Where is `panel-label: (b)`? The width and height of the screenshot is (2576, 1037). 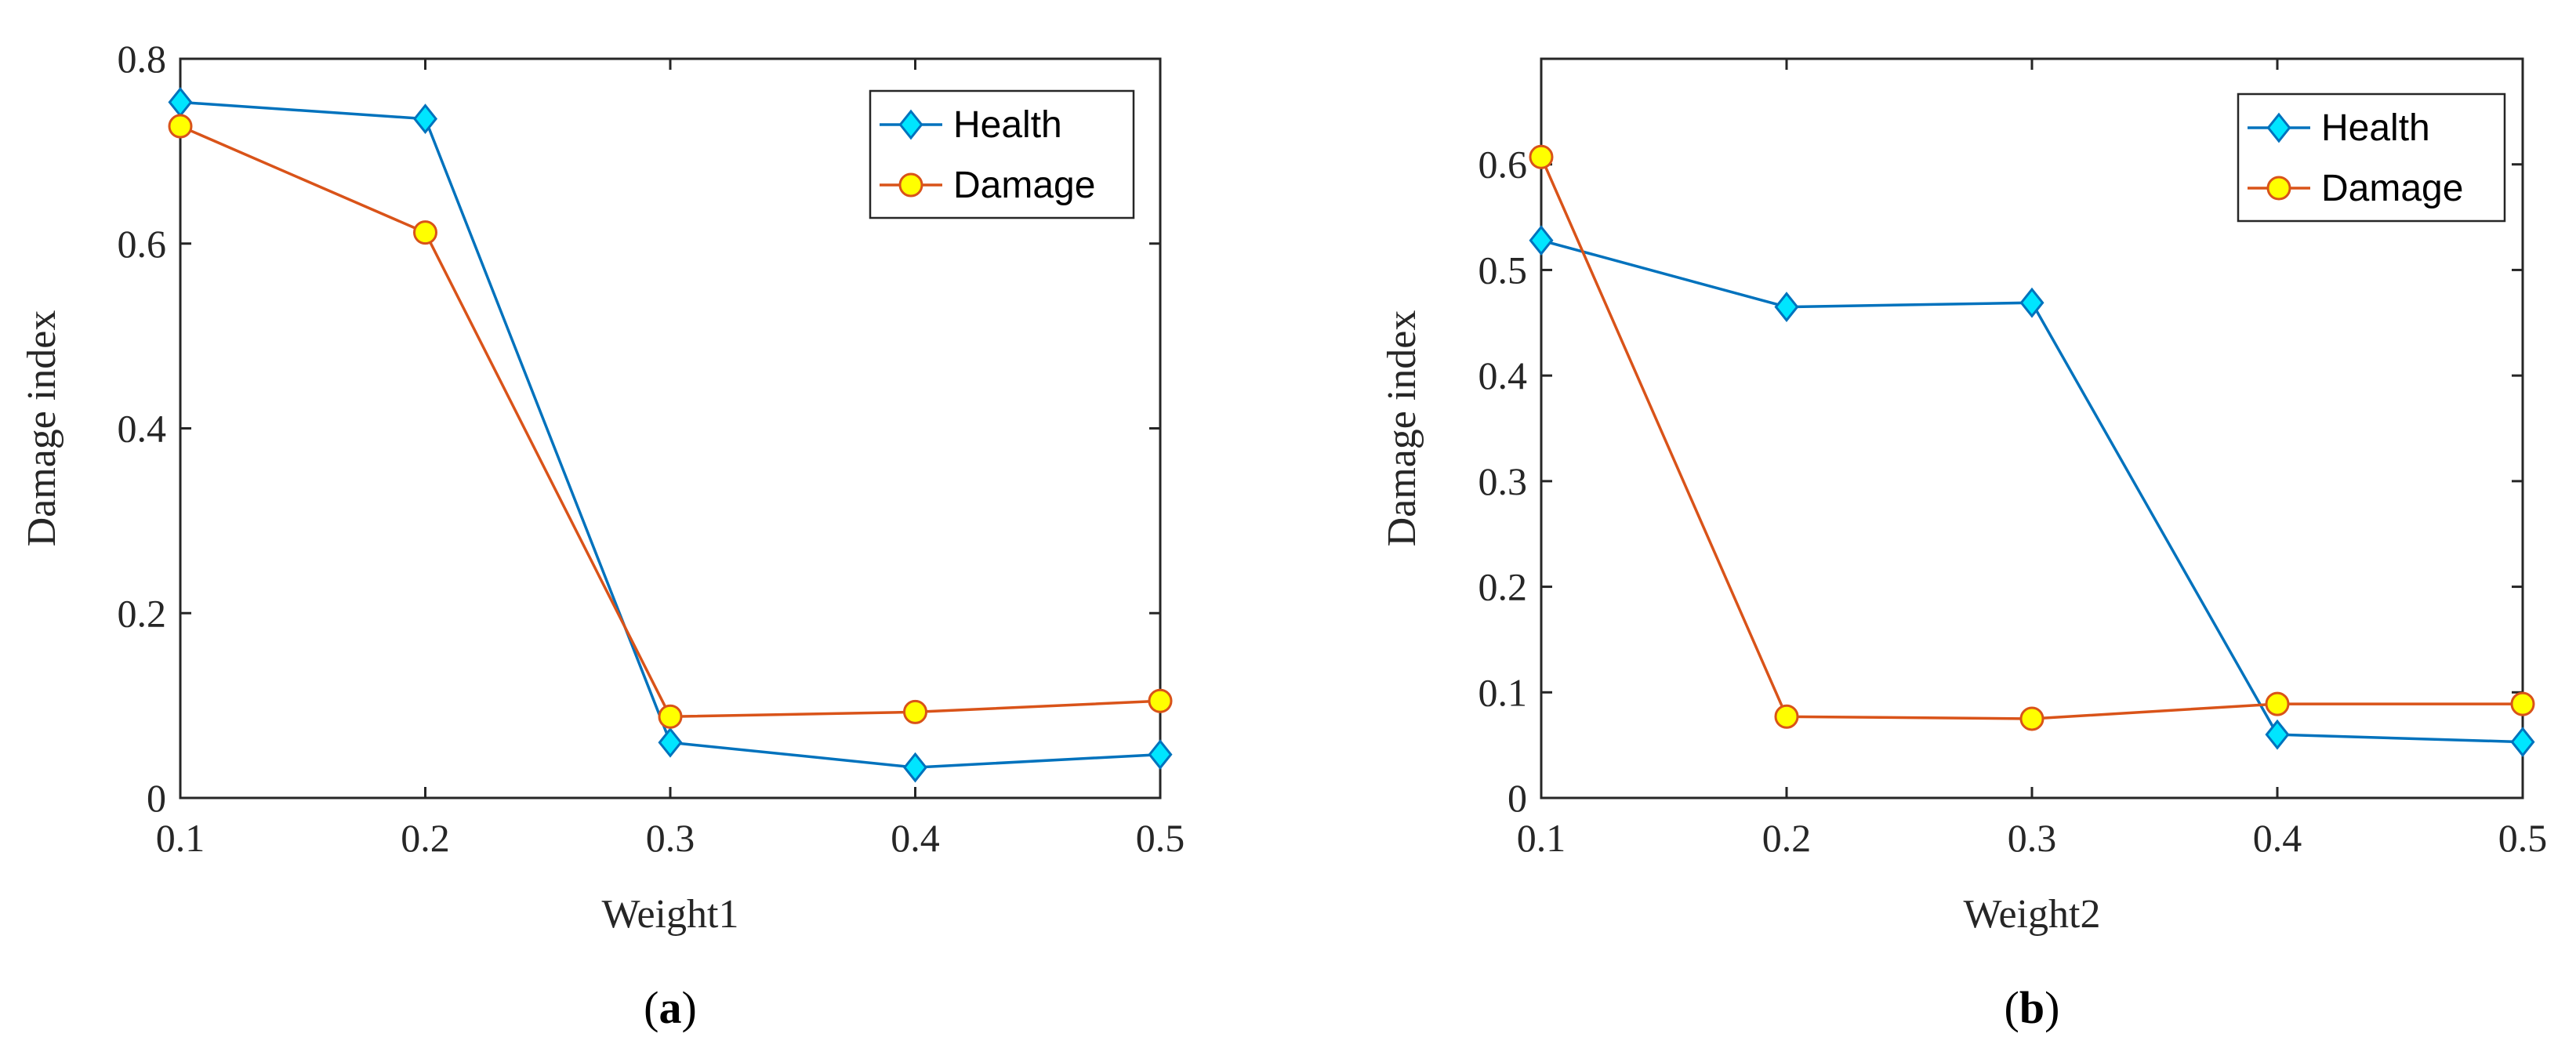 panel-label: (b) is located at coordinates (2032, 1007).